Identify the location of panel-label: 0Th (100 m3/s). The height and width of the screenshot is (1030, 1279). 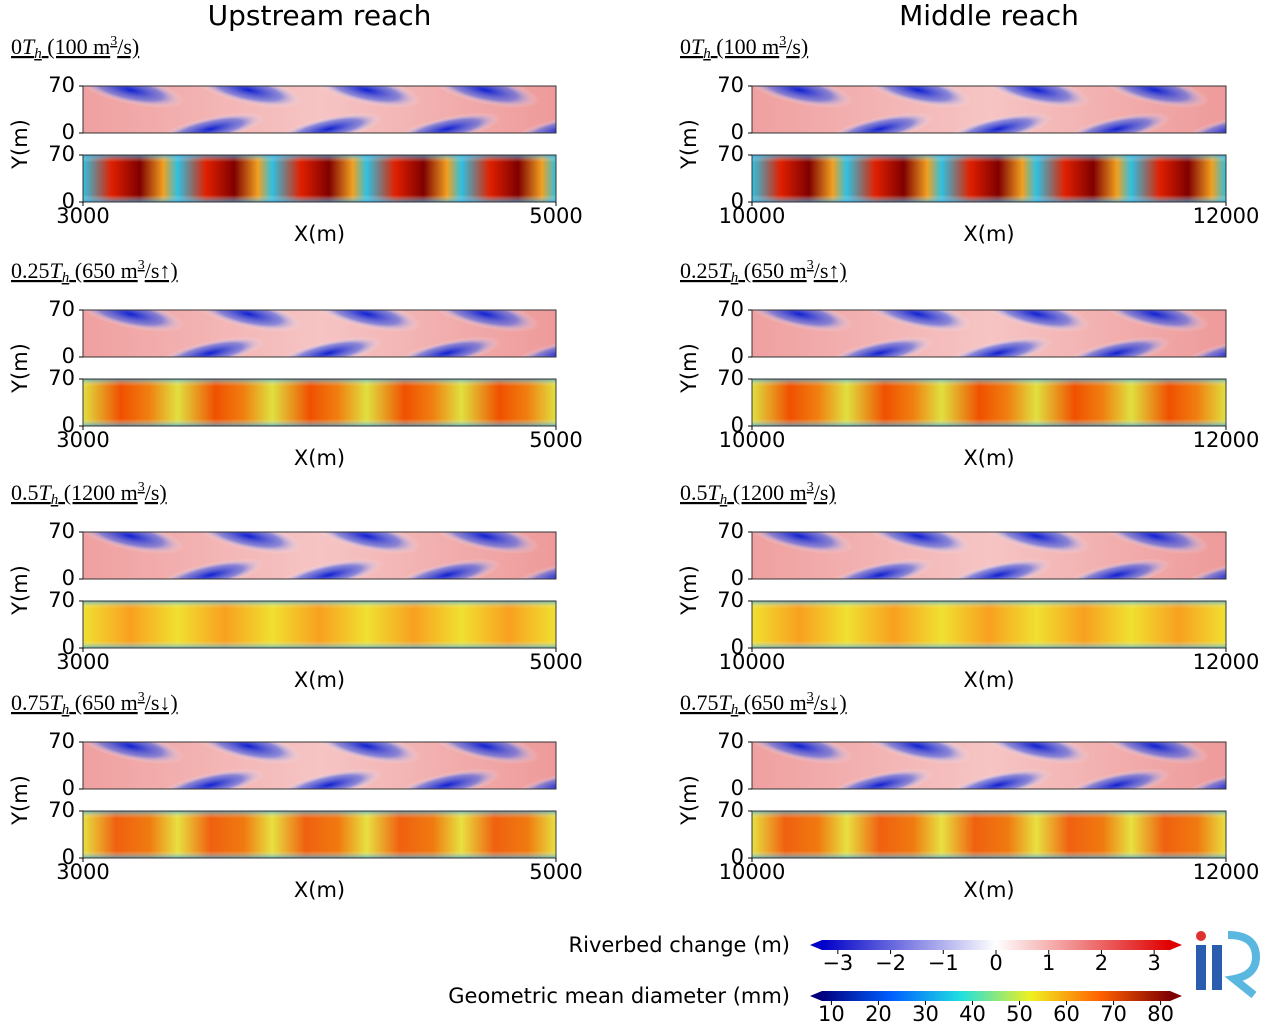
(75, 48).